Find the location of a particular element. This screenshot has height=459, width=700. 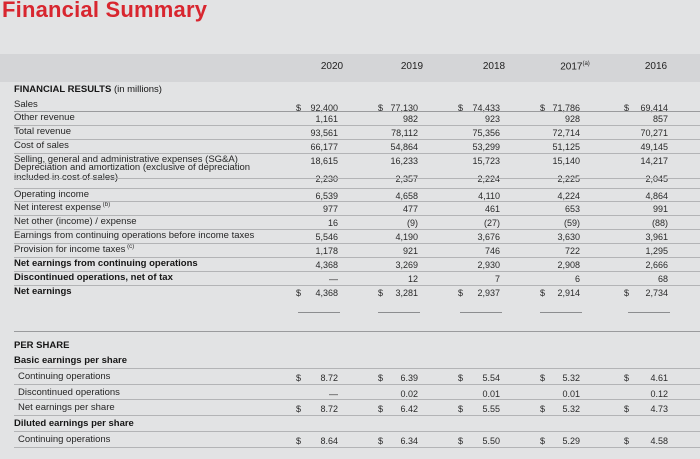

year-2020: 2020 is located at coordinates (332, 66).